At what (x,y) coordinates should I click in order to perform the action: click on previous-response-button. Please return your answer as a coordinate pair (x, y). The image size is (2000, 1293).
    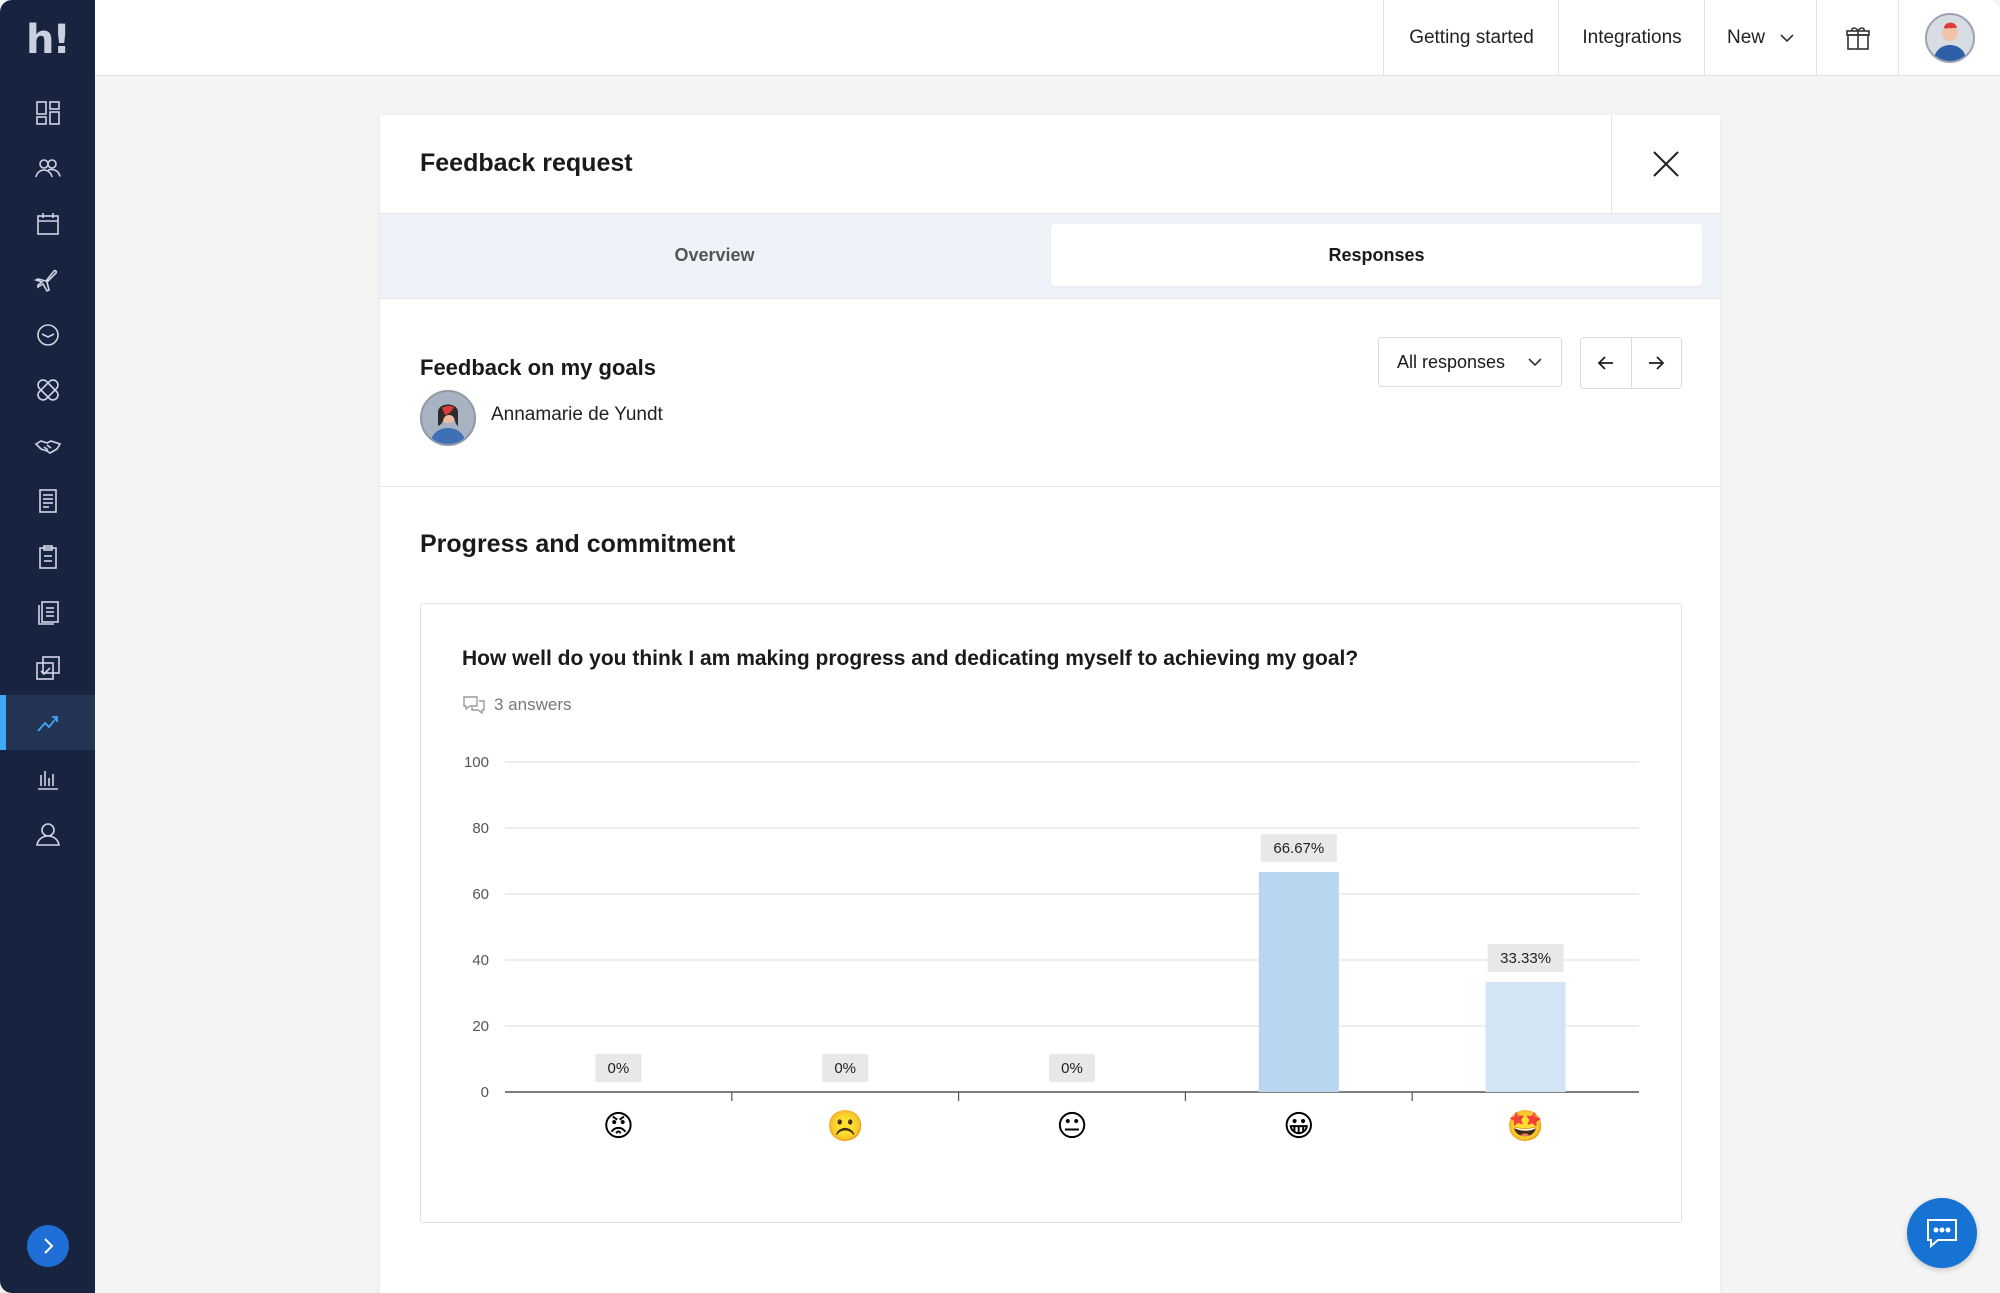
    Looking at the image, I should click on (1606, 363).